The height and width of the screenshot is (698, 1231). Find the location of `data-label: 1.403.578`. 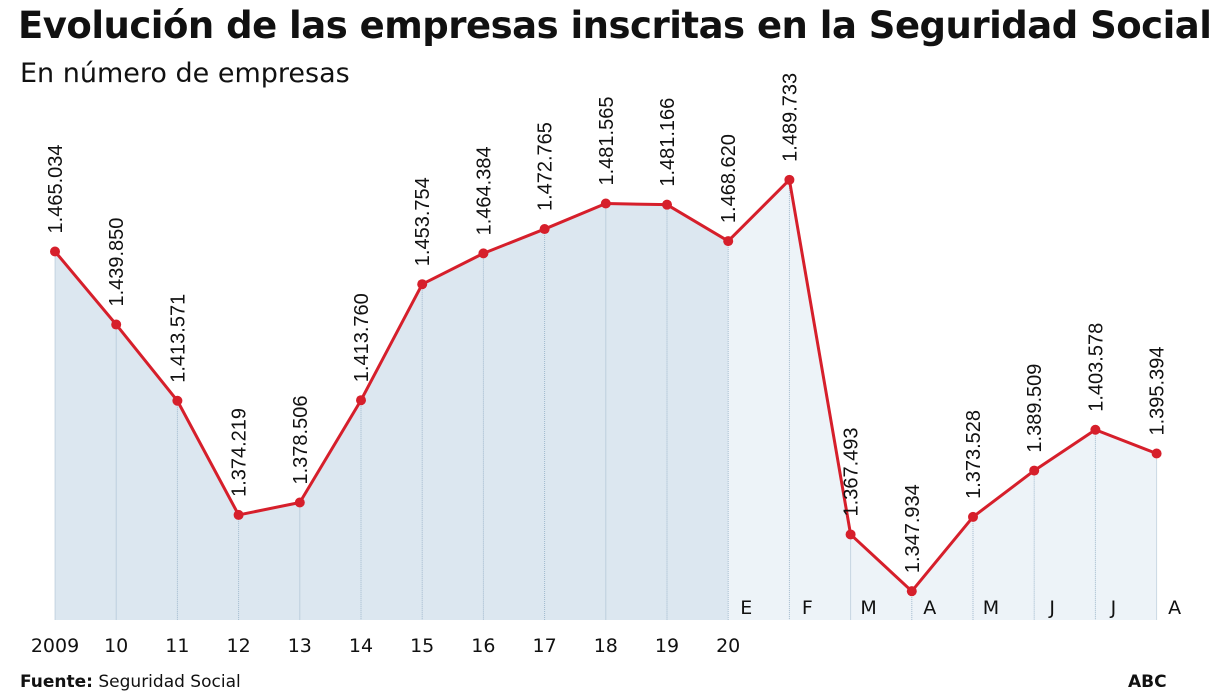

data-label: 1.403.578 is located at coordinates (1096, 367).